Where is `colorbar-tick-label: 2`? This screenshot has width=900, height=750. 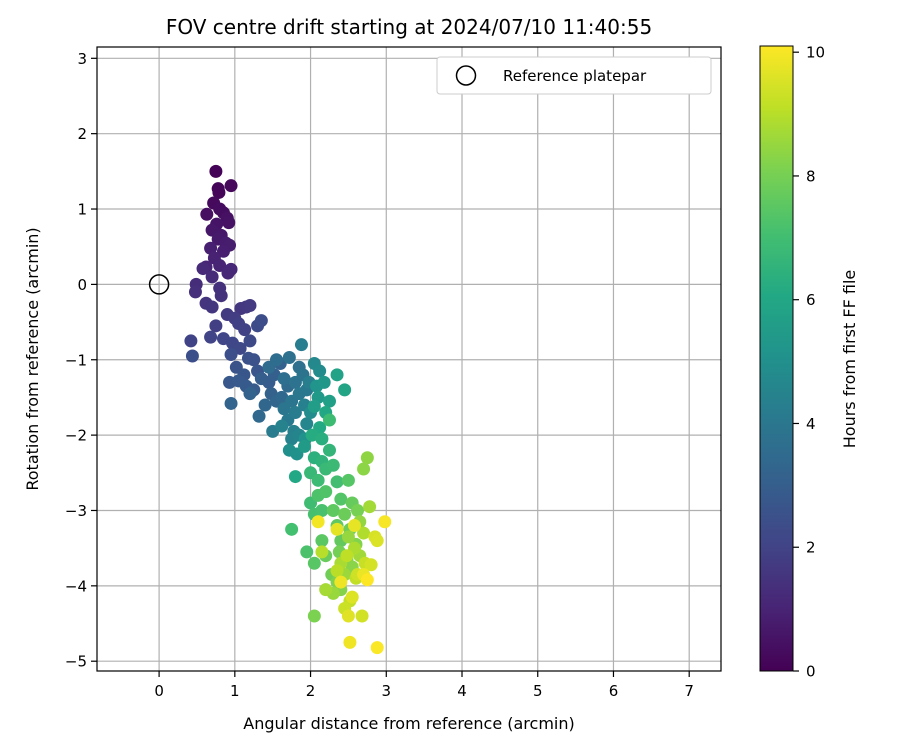 colorbar-tick-label: 2 is located at coordinates (811, 548).